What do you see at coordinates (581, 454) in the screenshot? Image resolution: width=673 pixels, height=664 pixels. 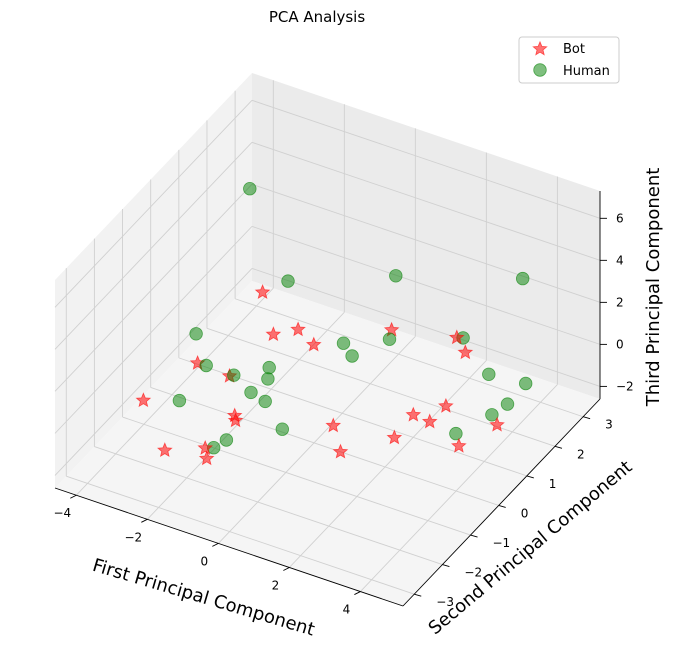 I see `y-tick-label: 2` at bounding box center [581, 454].